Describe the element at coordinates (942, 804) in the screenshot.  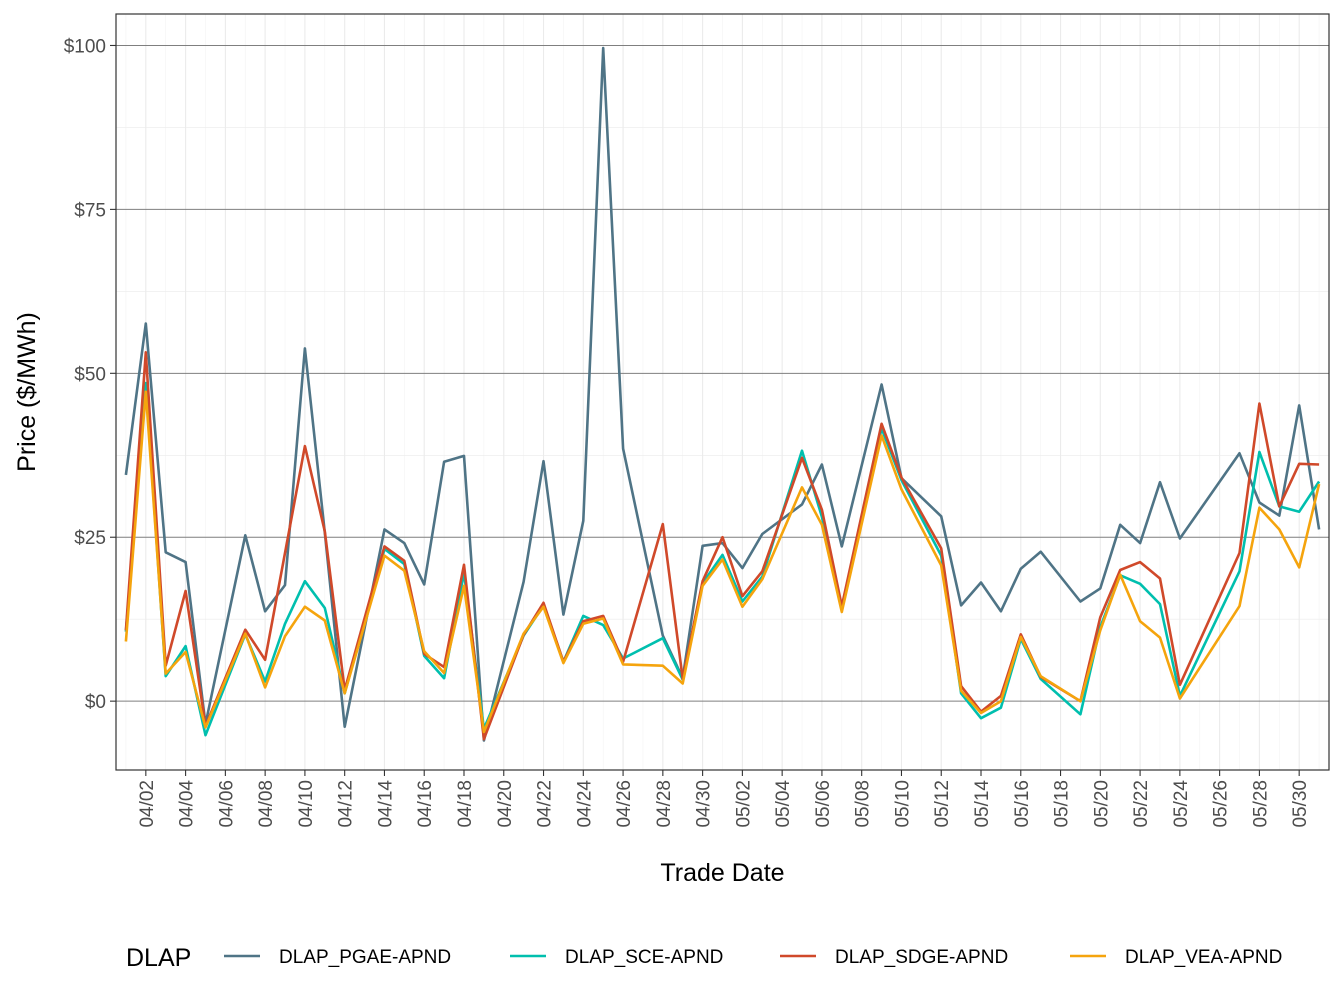
I see `x-tick-label: 05/12` at that location.